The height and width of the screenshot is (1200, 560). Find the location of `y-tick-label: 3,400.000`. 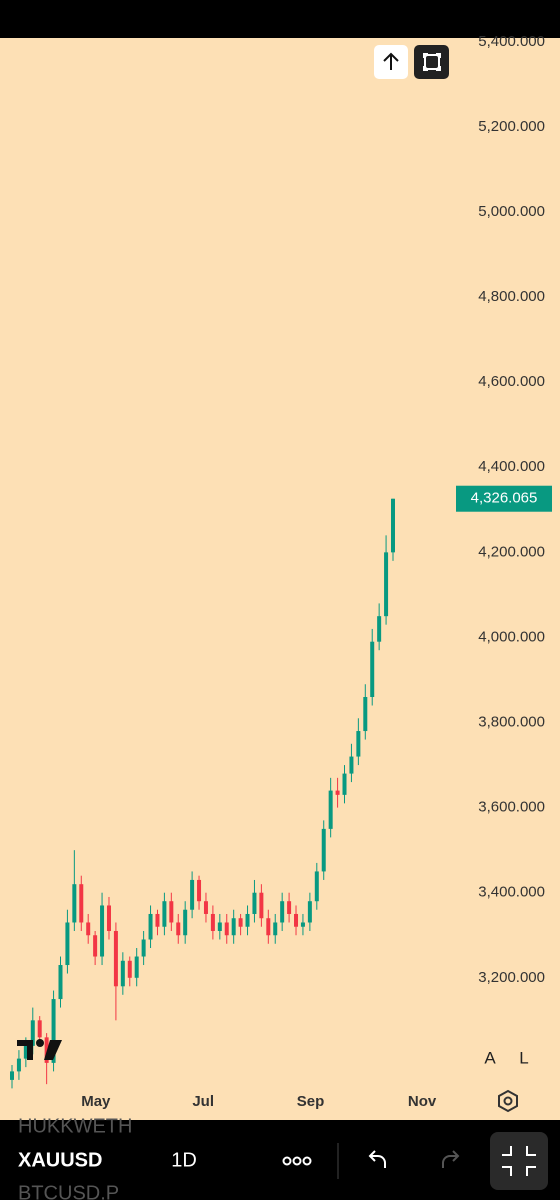

y-tick-label: 3,400.000 is located at coordinates (511, 892).